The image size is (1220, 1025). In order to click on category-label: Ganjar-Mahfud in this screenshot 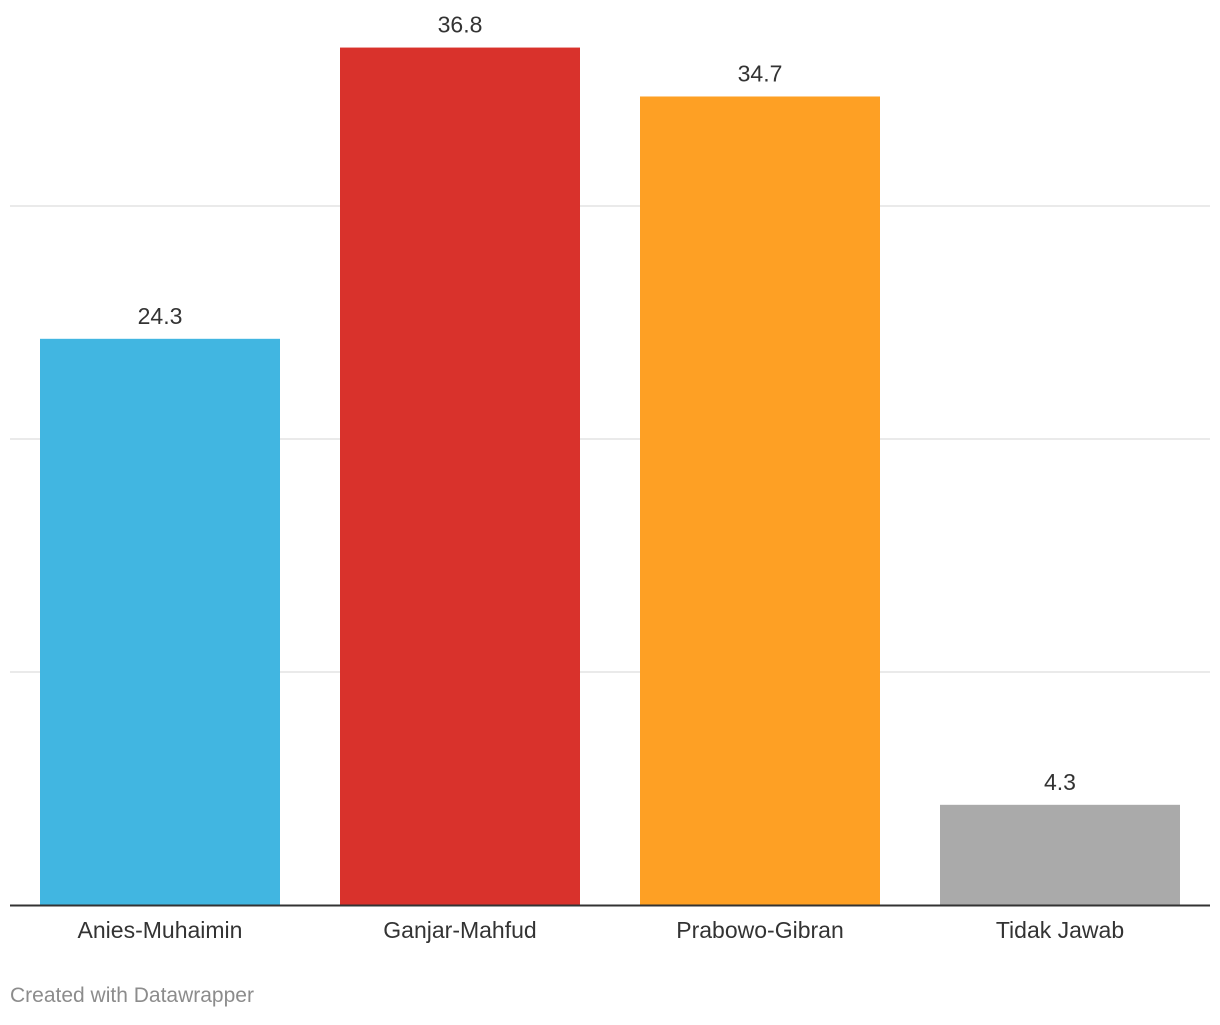, I will do `click(459, 930)`.